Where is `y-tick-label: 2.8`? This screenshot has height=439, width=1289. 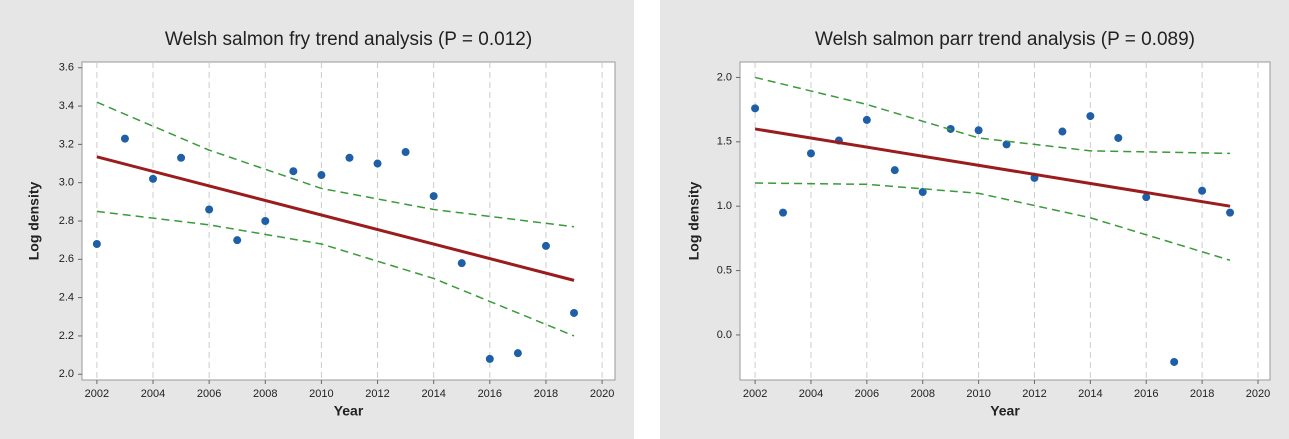
y-tick-label: 2.8 is located at coordinates (66, 221).